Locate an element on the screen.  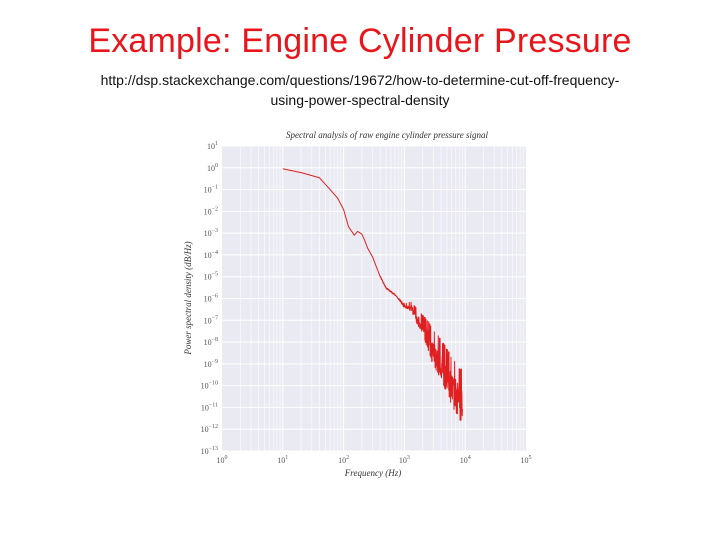
x-tick-label: 10⁰ is located at coordinates (222, 460).